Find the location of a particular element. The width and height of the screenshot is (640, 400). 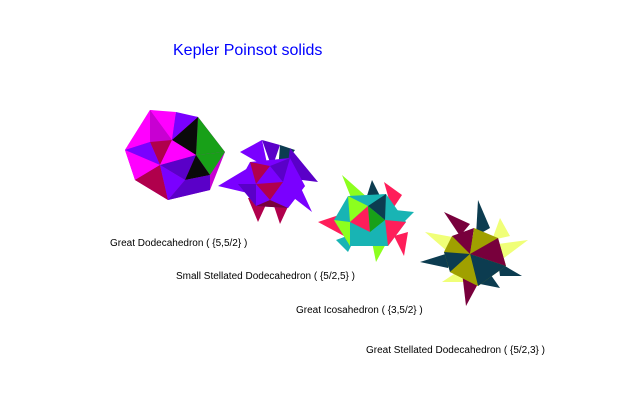

great-stellated-dodecahedron-solid is located at coordinates (474, 253).